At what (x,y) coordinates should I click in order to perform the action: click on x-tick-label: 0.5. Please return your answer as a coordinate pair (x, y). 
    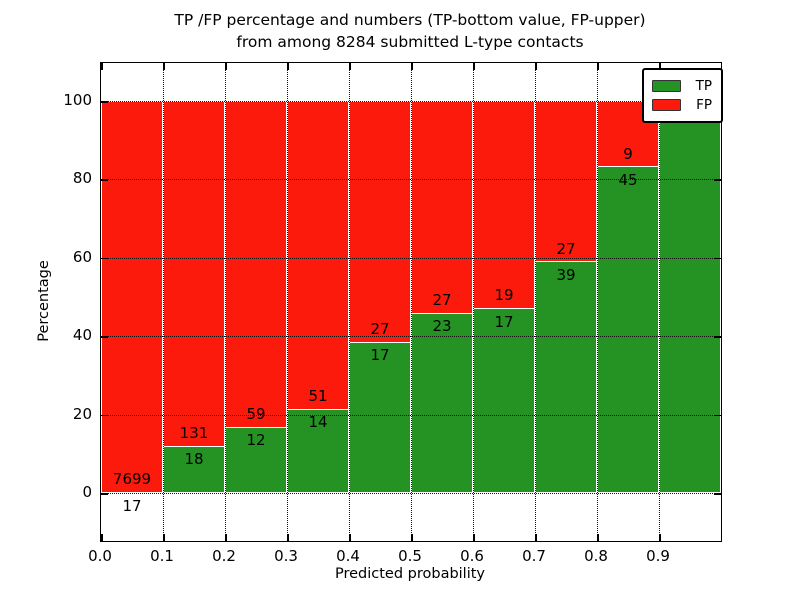
    Looking at the image, I should click on (410, 556).